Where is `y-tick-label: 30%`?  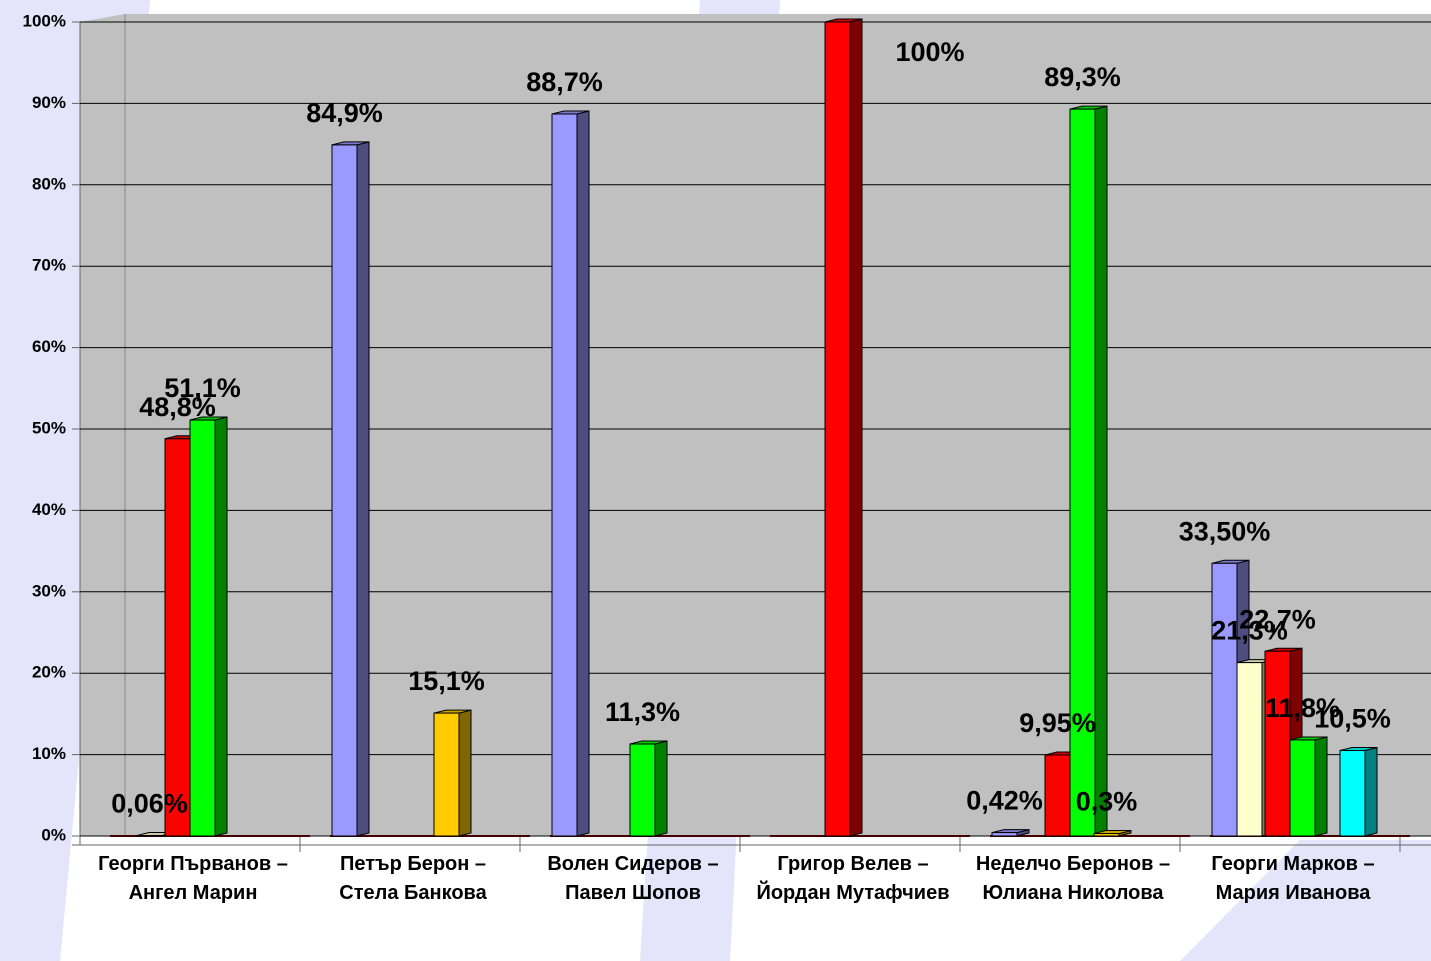 y-tick-label: 30% is located at coordinates (49, 590).